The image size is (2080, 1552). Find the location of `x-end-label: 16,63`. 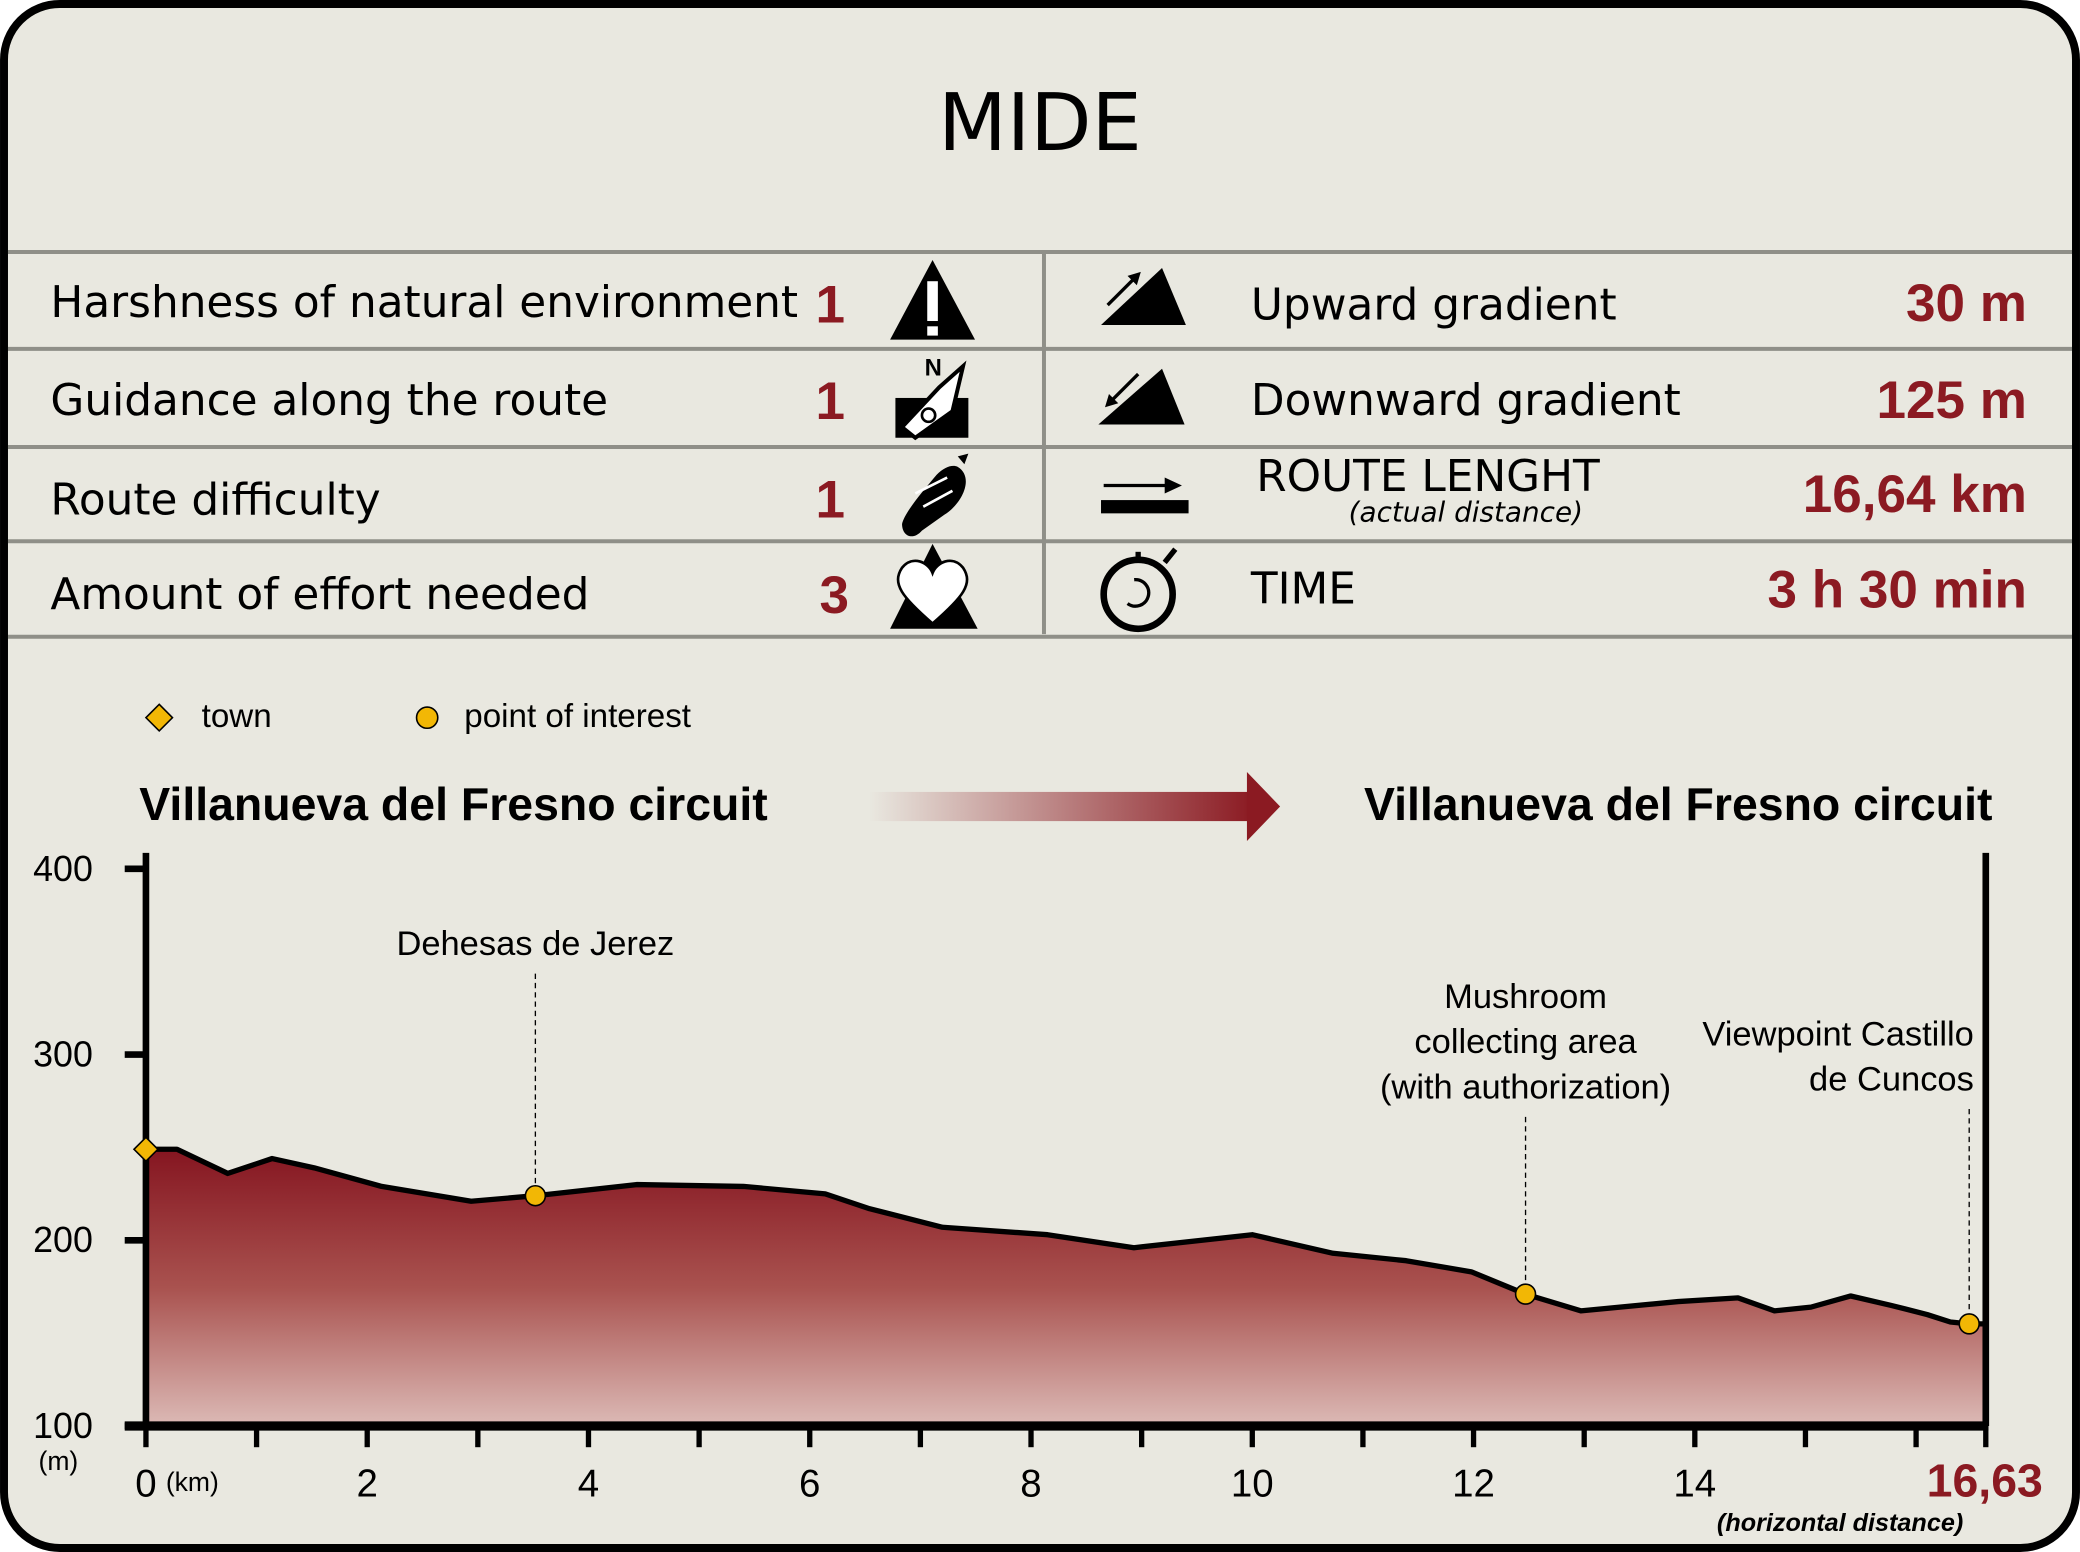

x-end-label: 16,63 is located at coordinates (1985, 1480).